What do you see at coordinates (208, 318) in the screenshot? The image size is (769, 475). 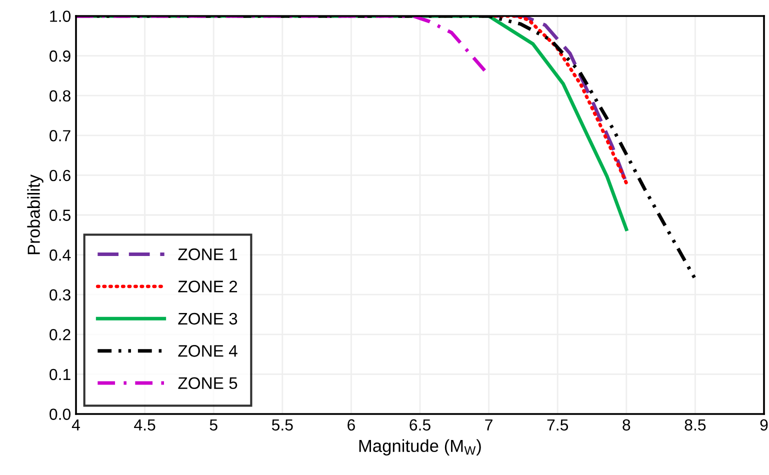 I see `legend-label: ZONE 3` at bounding box center [208, 318].